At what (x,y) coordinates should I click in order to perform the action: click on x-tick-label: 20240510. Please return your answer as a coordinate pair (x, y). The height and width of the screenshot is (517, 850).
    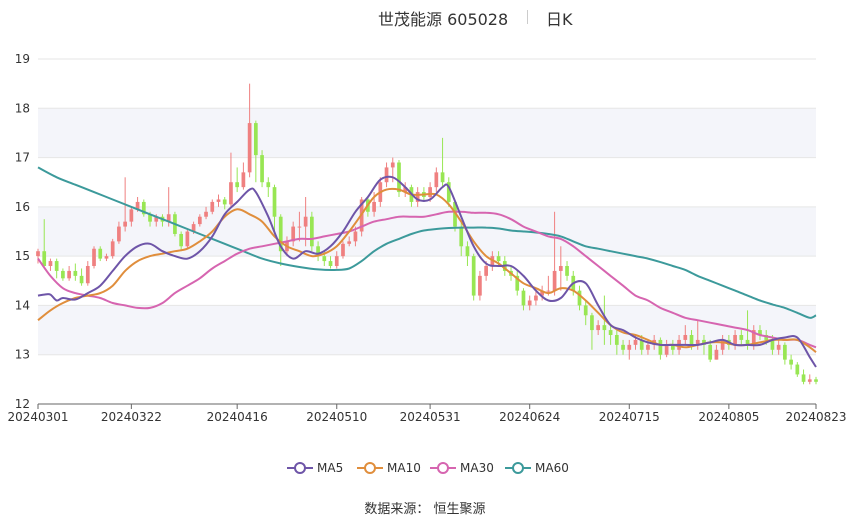
    Looking at the image, I should click on (336, 417).